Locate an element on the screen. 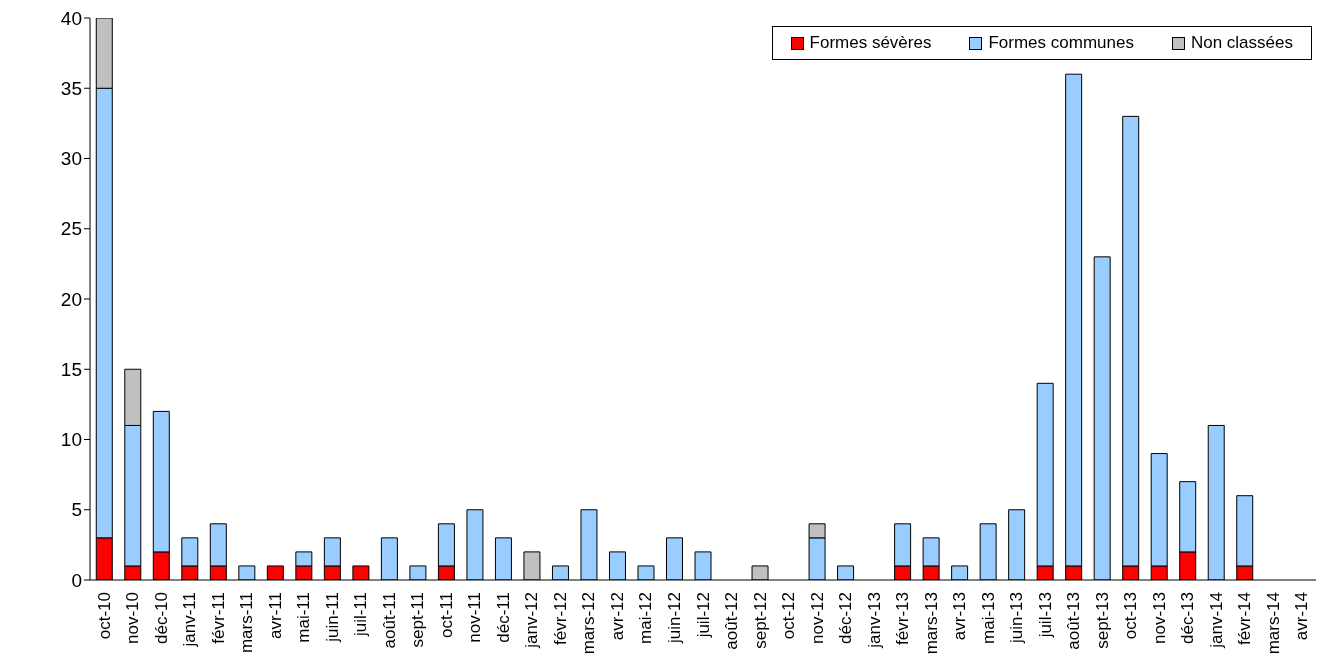 The height and width of the screenshot is (662, 1332). y-tick-label: 35 is located at coordinates (71, 88).